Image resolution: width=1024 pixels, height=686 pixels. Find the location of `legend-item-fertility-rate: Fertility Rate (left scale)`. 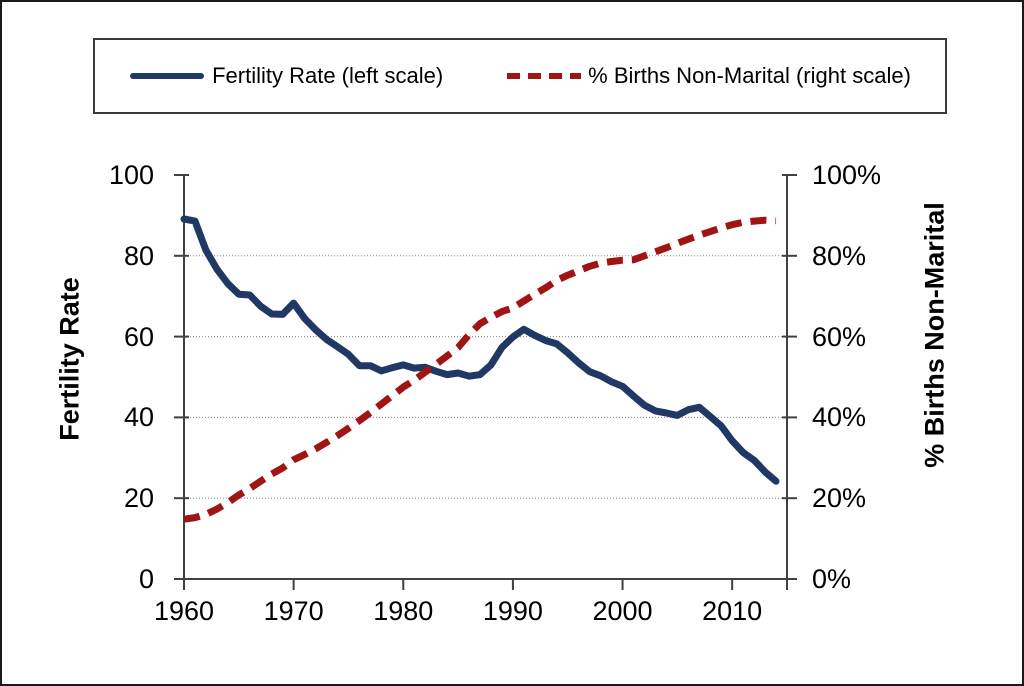

legend-item-fertility-rate: Fertility Rate (left scale) is located at coordinates (286, 76).